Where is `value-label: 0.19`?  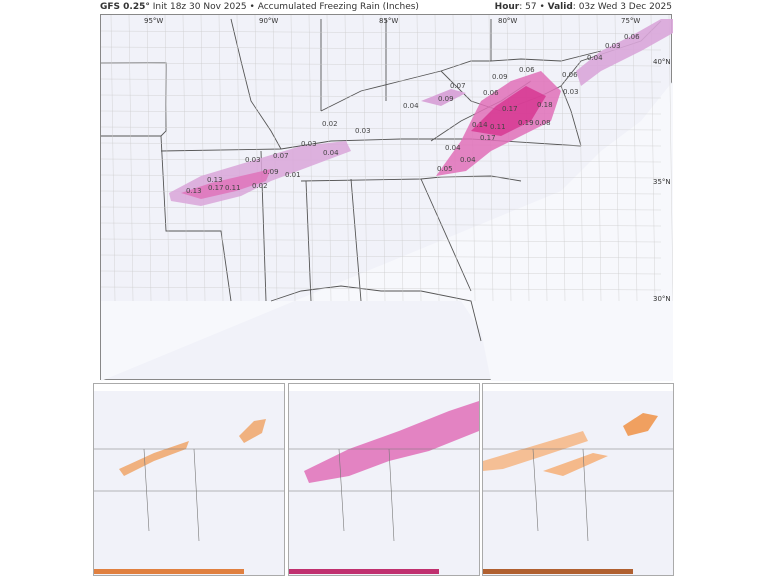
value-label: 0.19 is located at coordinates (526, 123).